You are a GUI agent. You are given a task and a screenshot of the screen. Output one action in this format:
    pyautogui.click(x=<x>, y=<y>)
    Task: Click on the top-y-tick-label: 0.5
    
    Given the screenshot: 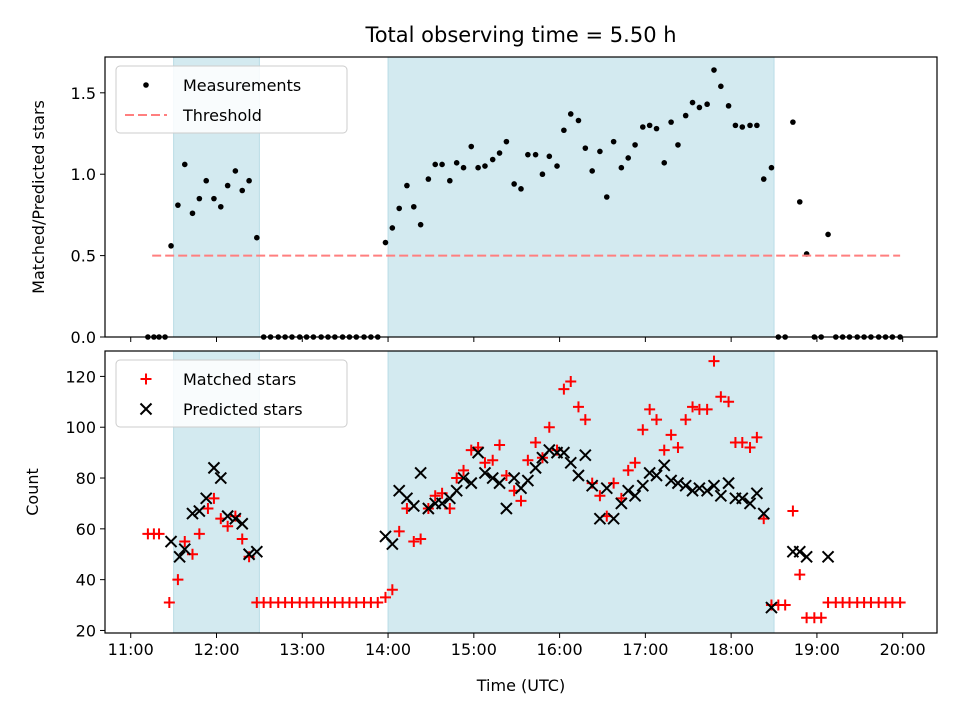 What is the action you would take?
    pyautogui.click(x=83, y=256)
    